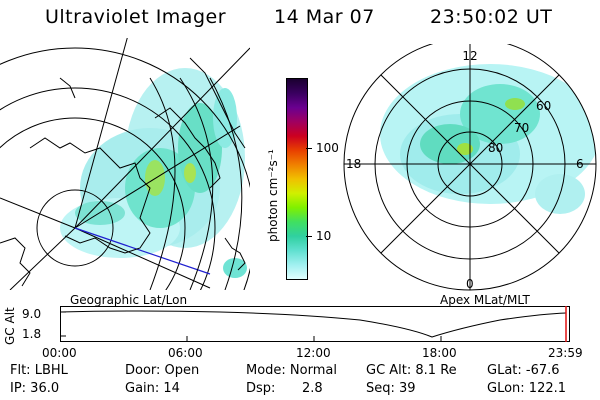 This screenshot has width=600, height=400. Describe the element at coordinates (523, 370) in the screenshot. I see `glat-info: GLat: -67.6` at that location.